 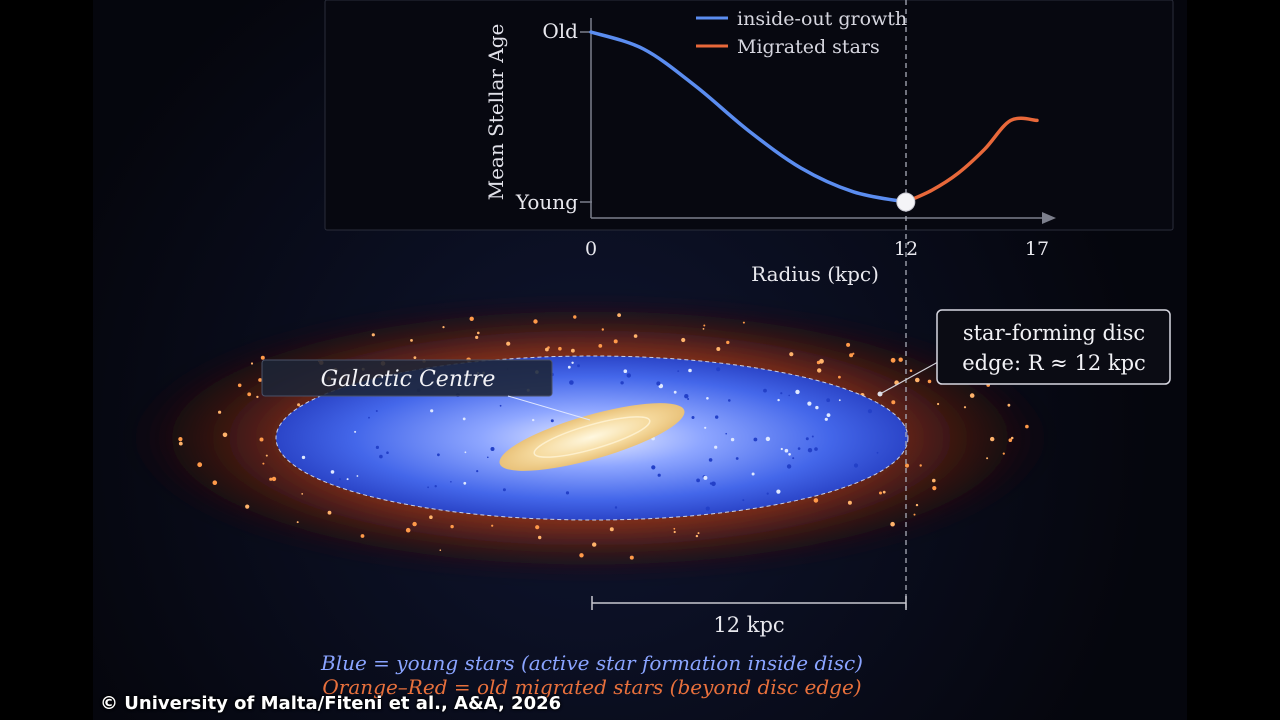 I want to click on edge-callout-box, so click(x=1053, y=347).